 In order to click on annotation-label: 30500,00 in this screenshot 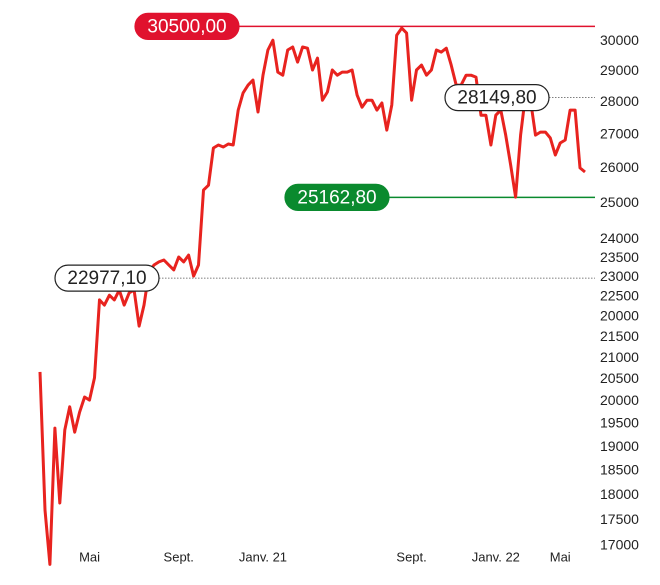, I will do `click(186, 26)`.